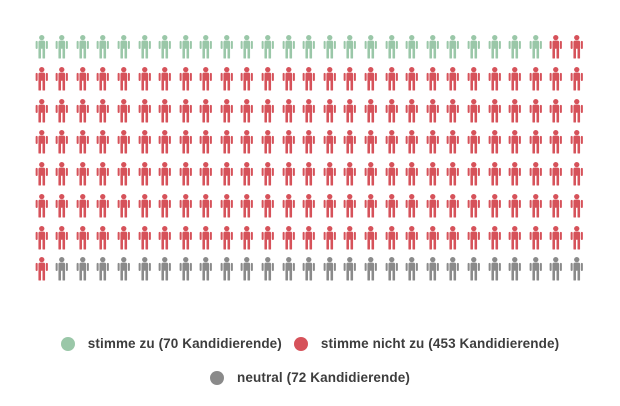 This screenshot has width=620, height=406. Describe the element at coordinates (426, 343) in the screenshot. I see `legend-item-stimme-nicht-zu: stimme nicht zu (453 Kandidierende)` at that location.